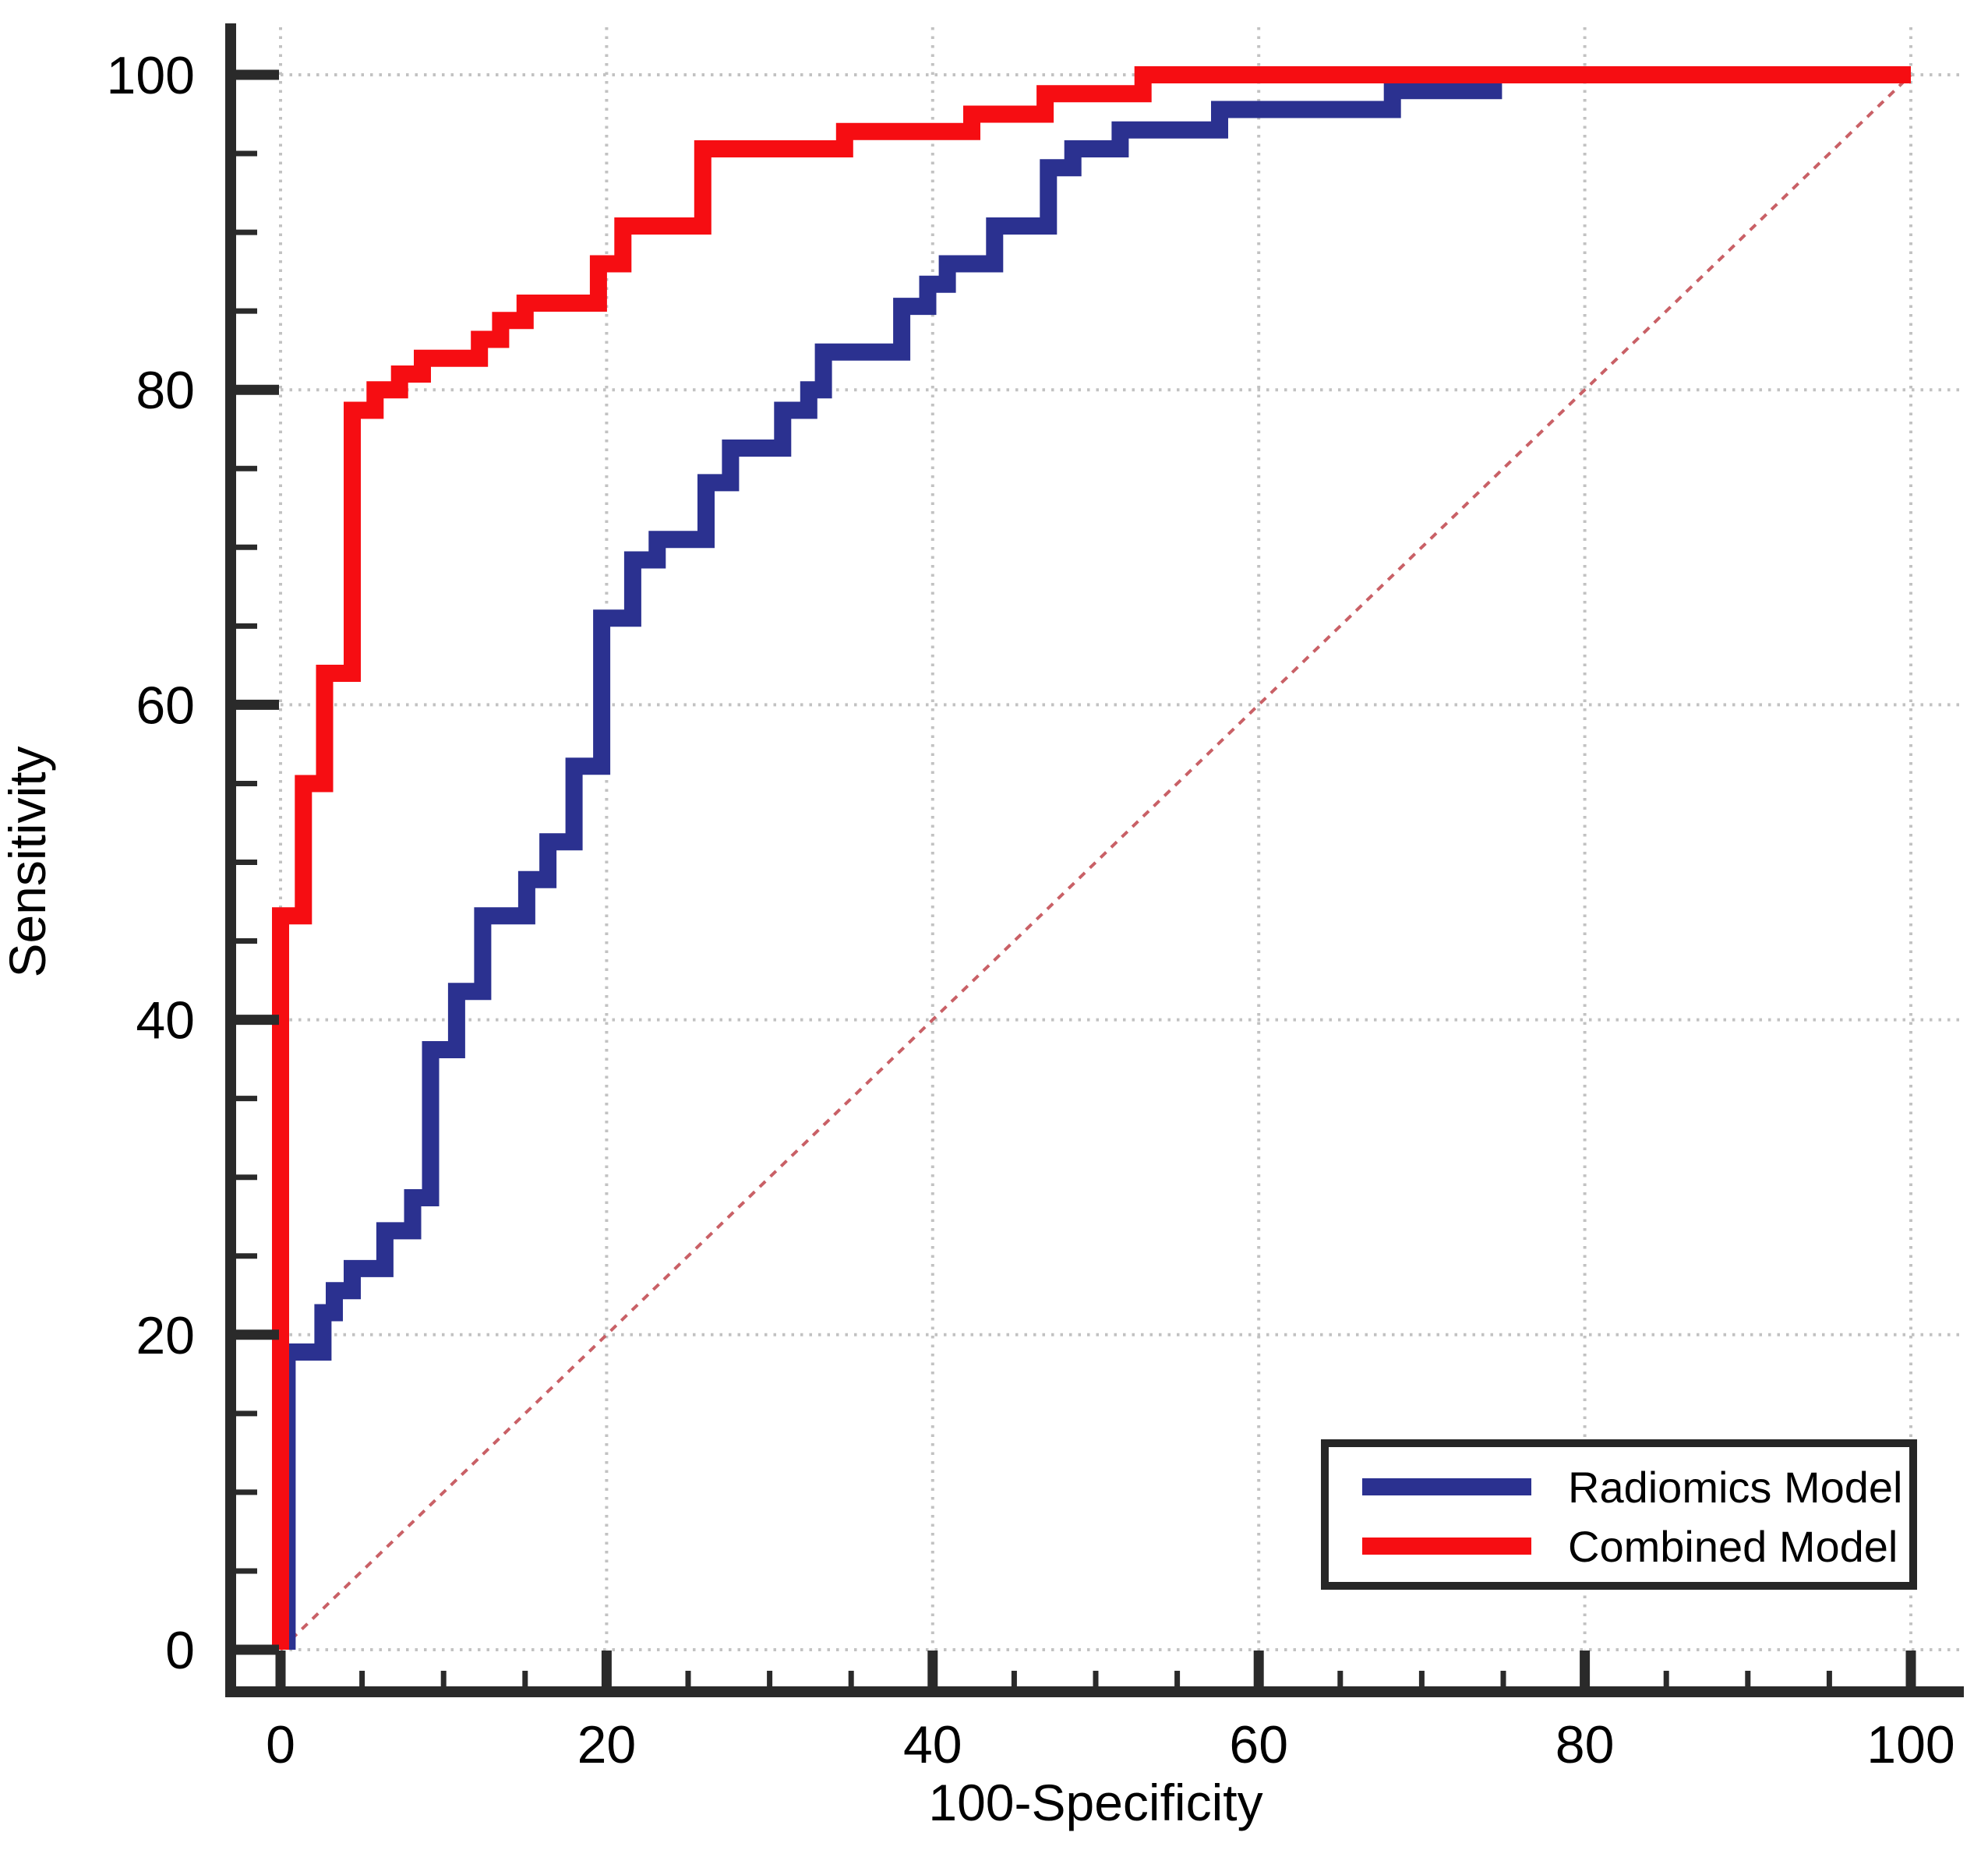 This screenshot has height=1850, width=1988. I want to click on legend-border, so click(1619, 1514).